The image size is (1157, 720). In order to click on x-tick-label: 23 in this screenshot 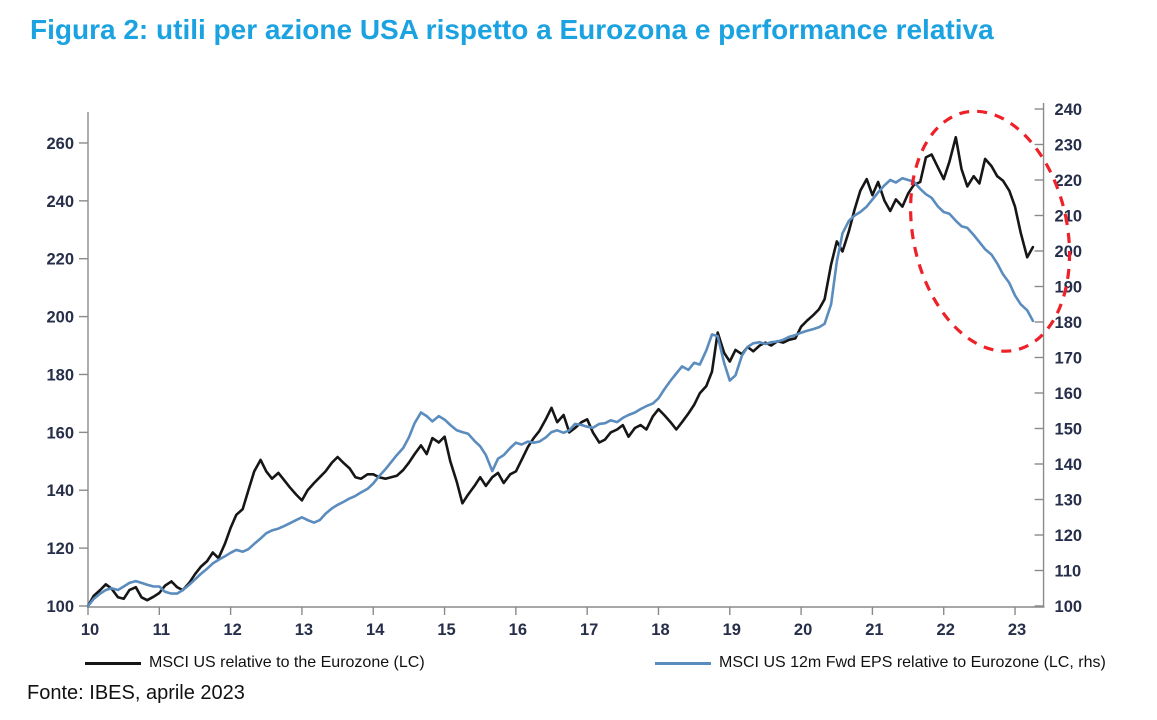, I will do `click(1017, 630)`.